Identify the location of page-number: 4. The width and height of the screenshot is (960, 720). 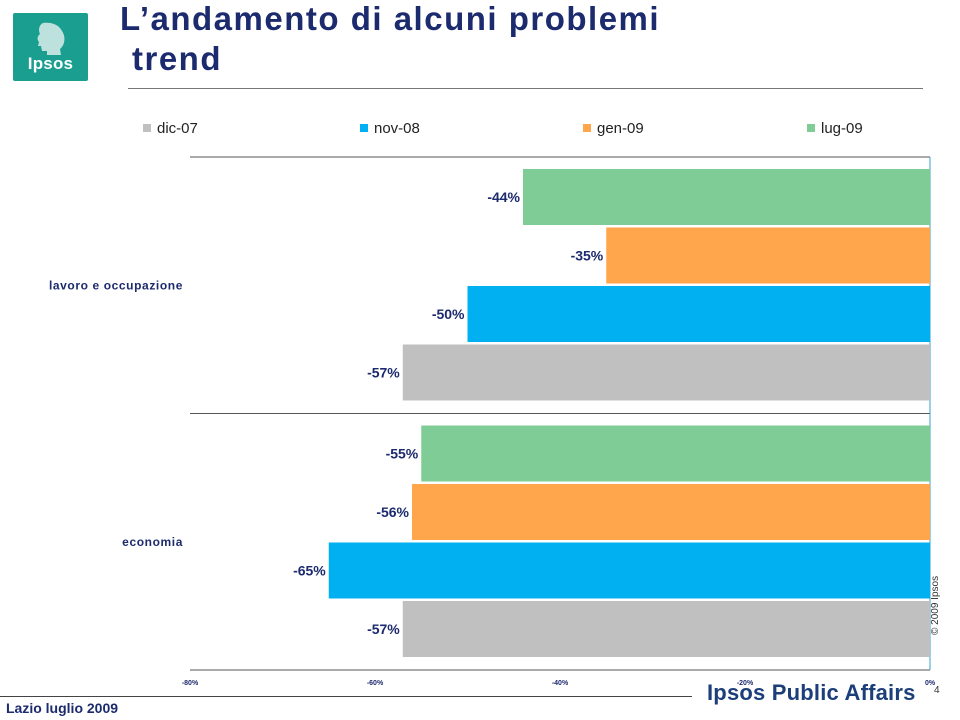
(937, 690).